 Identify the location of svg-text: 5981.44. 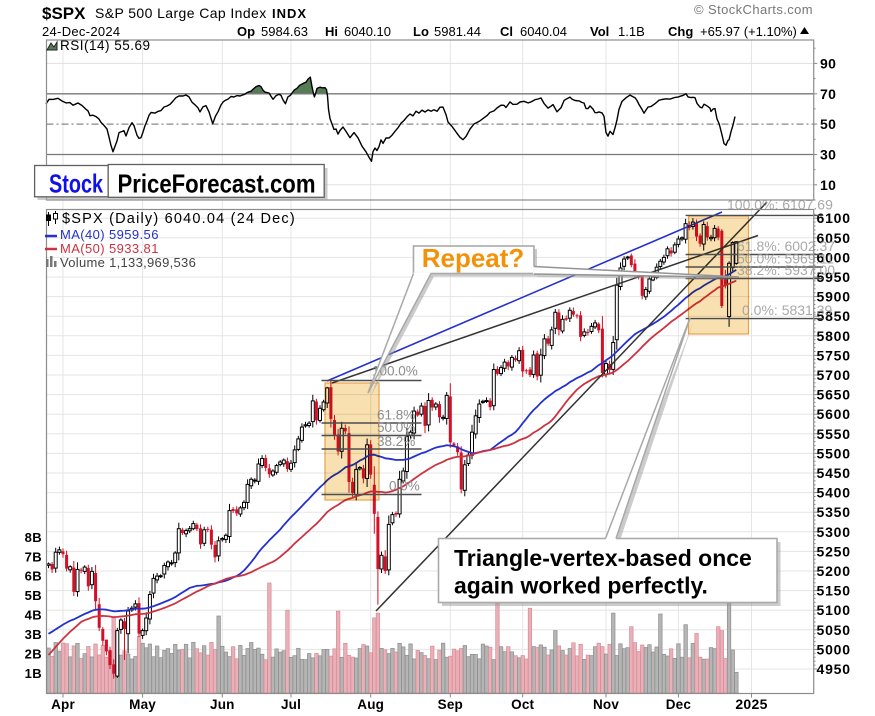
(457, 31).